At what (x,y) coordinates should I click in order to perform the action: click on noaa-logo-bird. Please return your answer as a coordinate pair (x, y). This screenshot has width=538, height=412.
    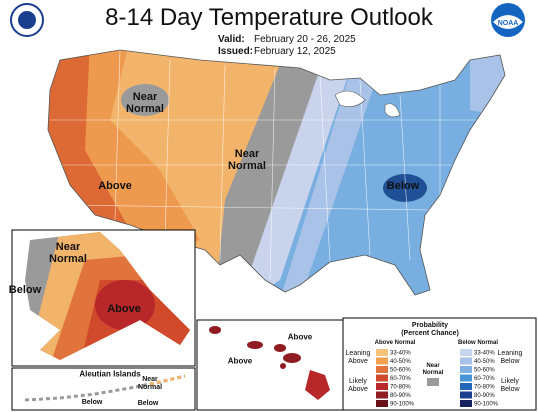
    Looking at the image, I should click on (508, 22).